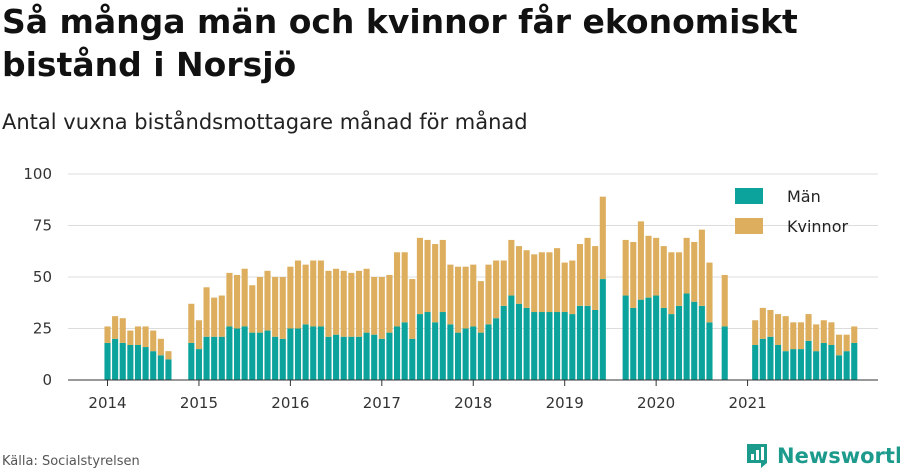 This screenshot has height=474, width=900. I want to click on brand-logo-block: Newsworthy, so click(822, 456).